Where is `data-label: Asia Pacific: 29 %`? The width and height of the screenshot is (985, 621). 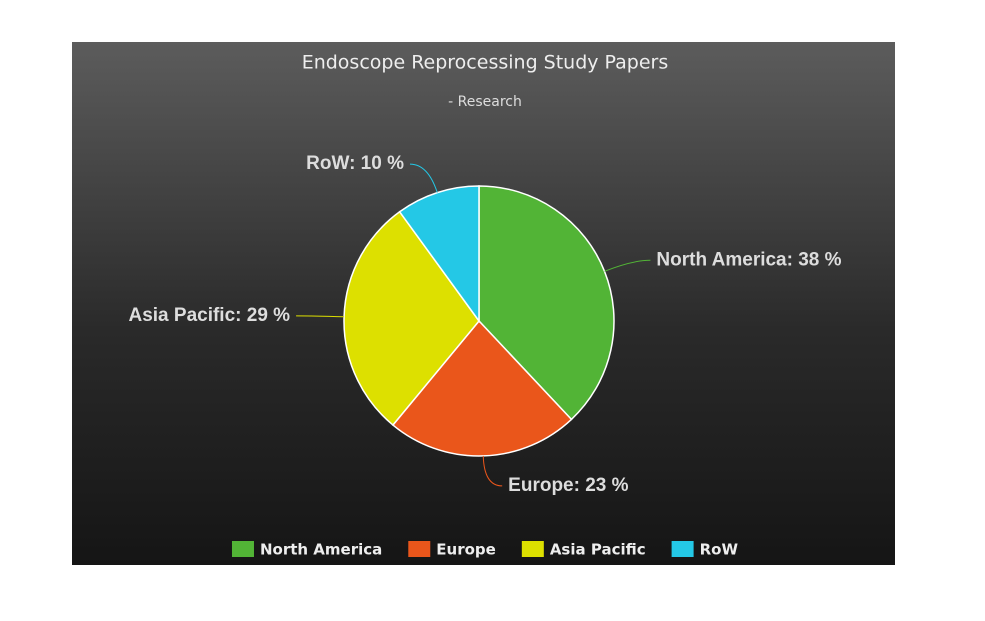
data-label: Asia Pacific: 29 % is located at coordinates (209, 315).